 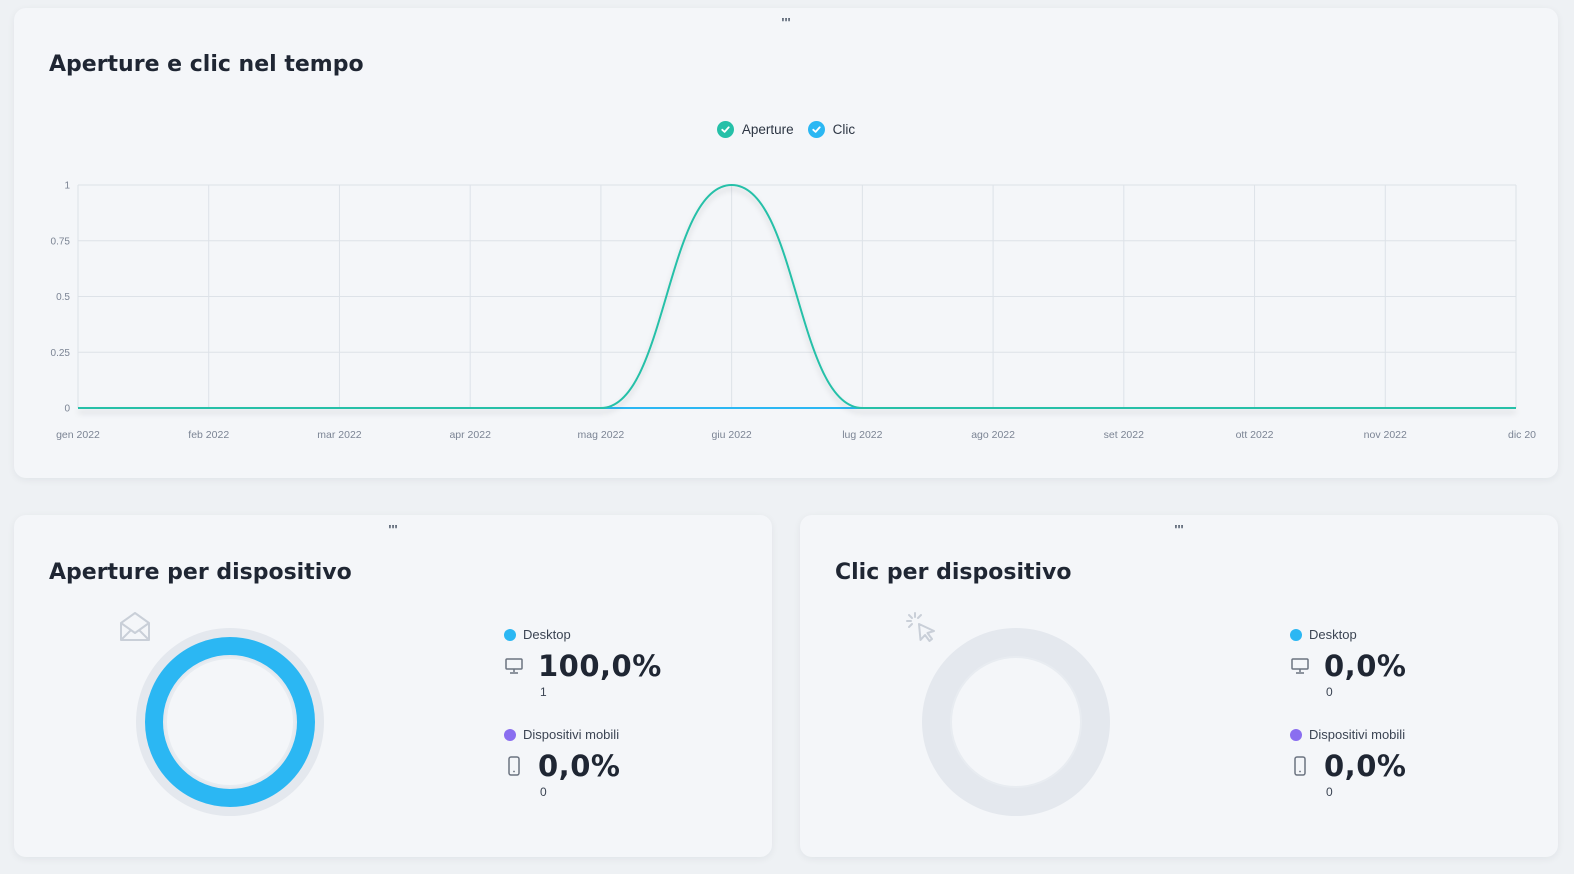 I want to click on x-tick-label: dic 20, so click(x=1522, y=435).